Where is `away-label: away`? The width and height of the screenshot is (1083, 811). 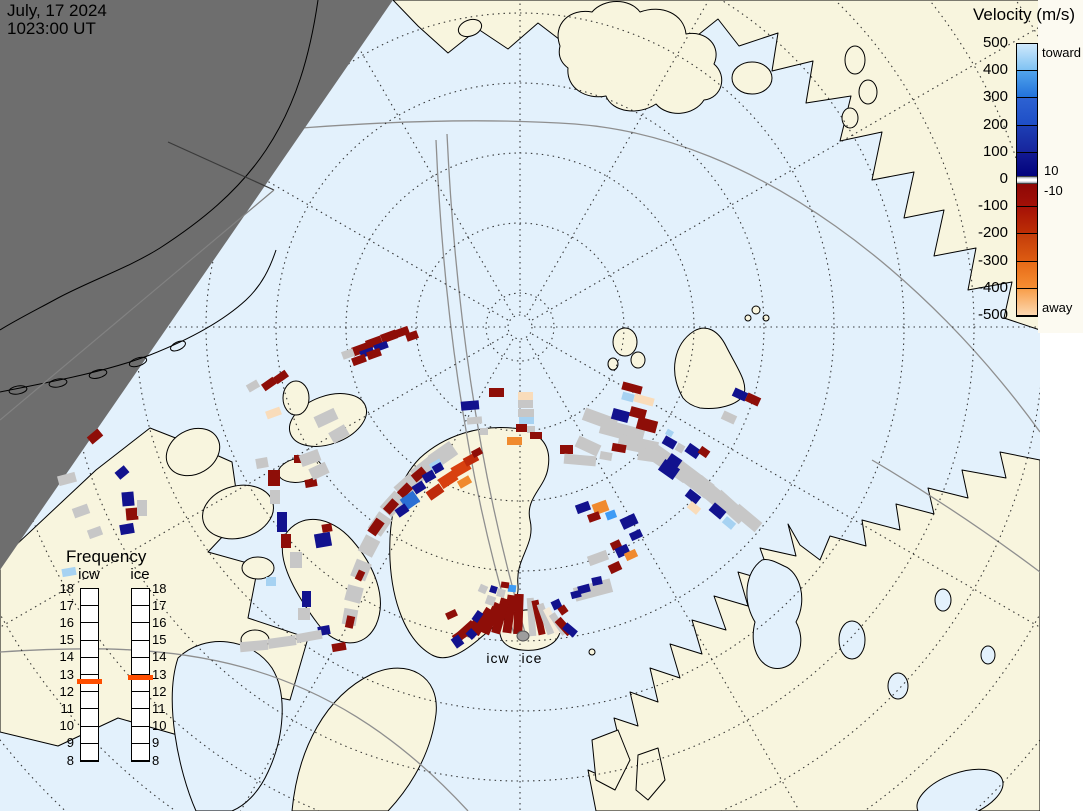
away-label: away is located at coordinates (1057, 307).